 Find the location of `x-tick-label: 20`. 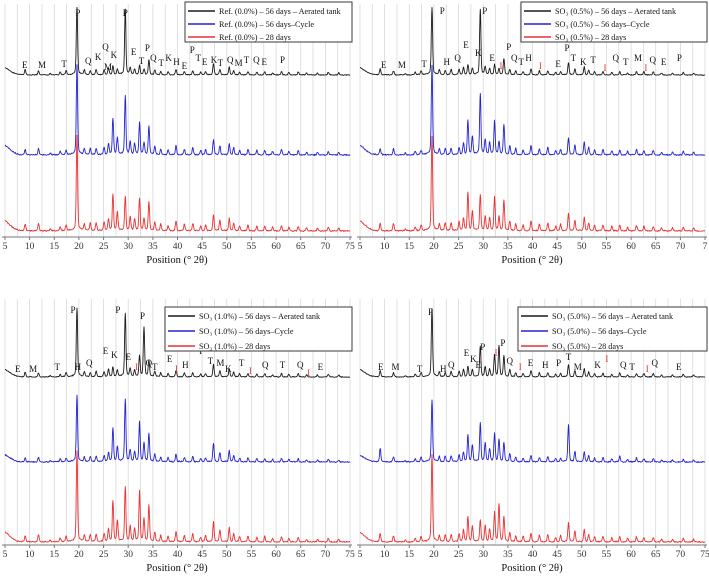

x-tick-label: 20 is located at coordinates (434, 555).